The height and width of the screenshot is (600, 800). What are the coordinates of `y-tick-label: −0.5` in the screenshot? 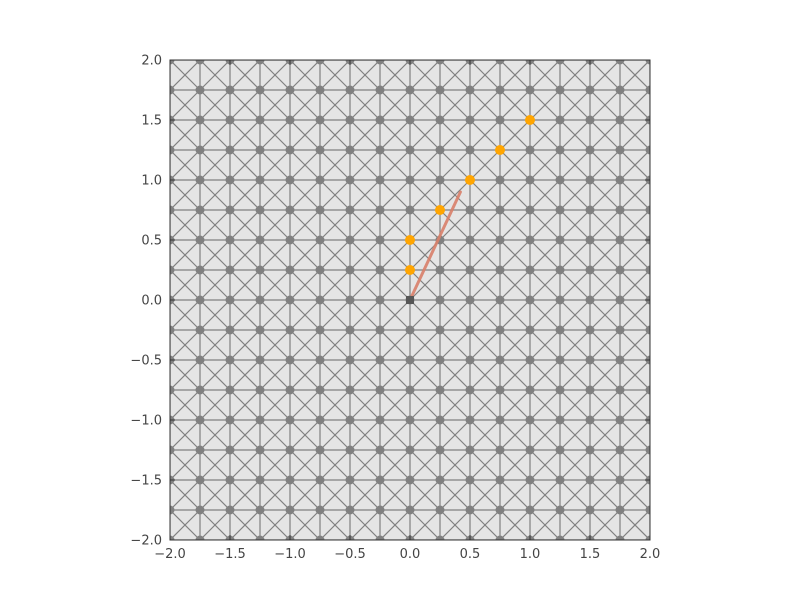 It's located at (146, 361).